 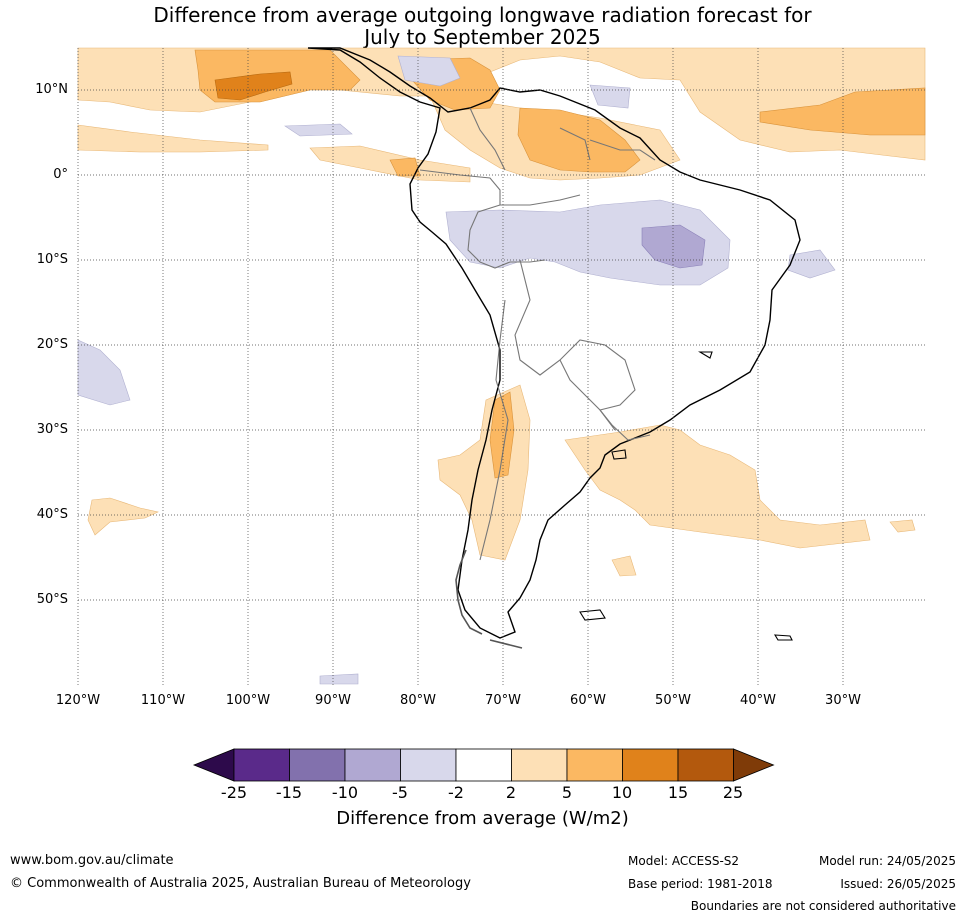 I want to click on lat-label-40s: 40°S, so click(x=52, y=514).